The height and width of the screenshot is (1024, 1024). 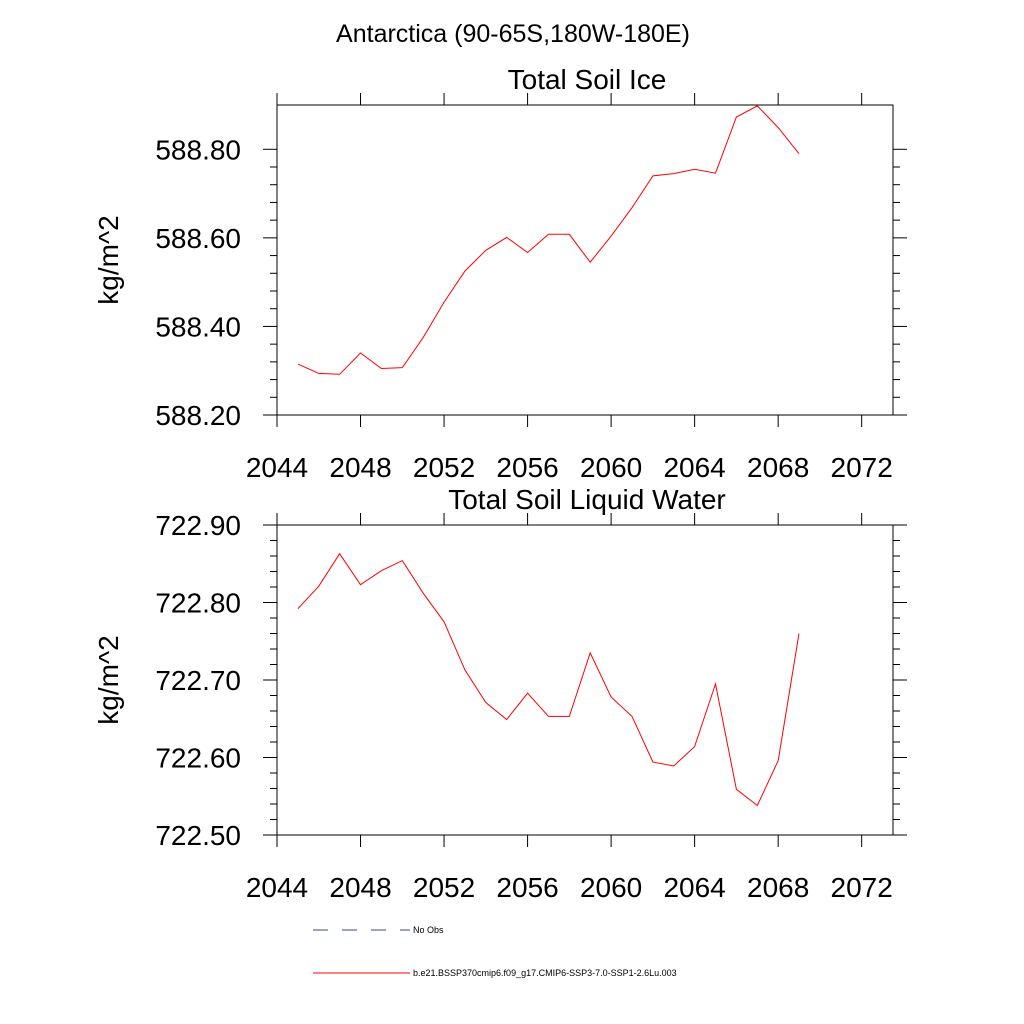 What do you see at coordinates (587, 499) in the screenshot?
I see `panel-title: Total Soil Liquid Water` at bounding box center [587, 499].